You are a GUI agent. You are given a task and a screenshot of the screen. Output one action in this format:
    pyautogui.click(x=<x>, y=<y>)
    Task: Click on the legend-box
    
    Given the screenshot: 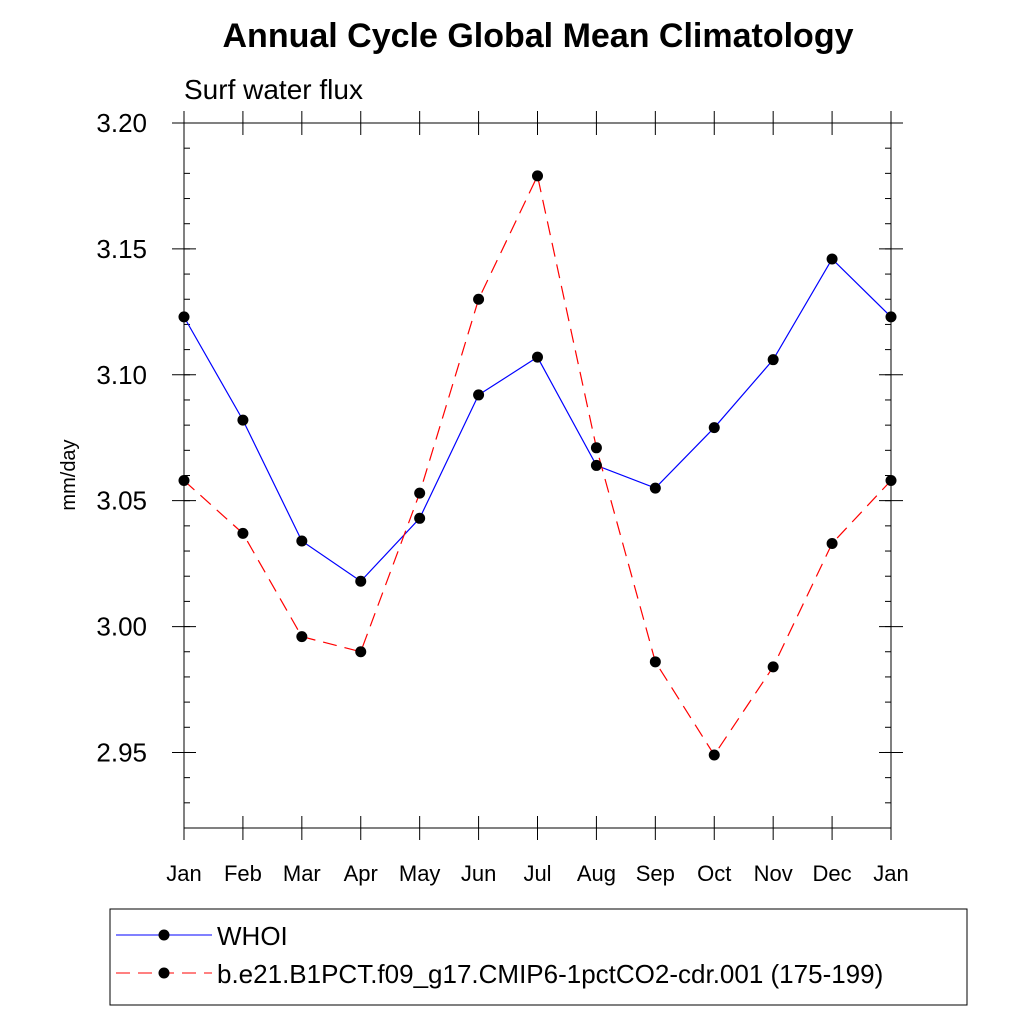 What is the action you would take?
    pyautogui.click(x=538, y=957)
    